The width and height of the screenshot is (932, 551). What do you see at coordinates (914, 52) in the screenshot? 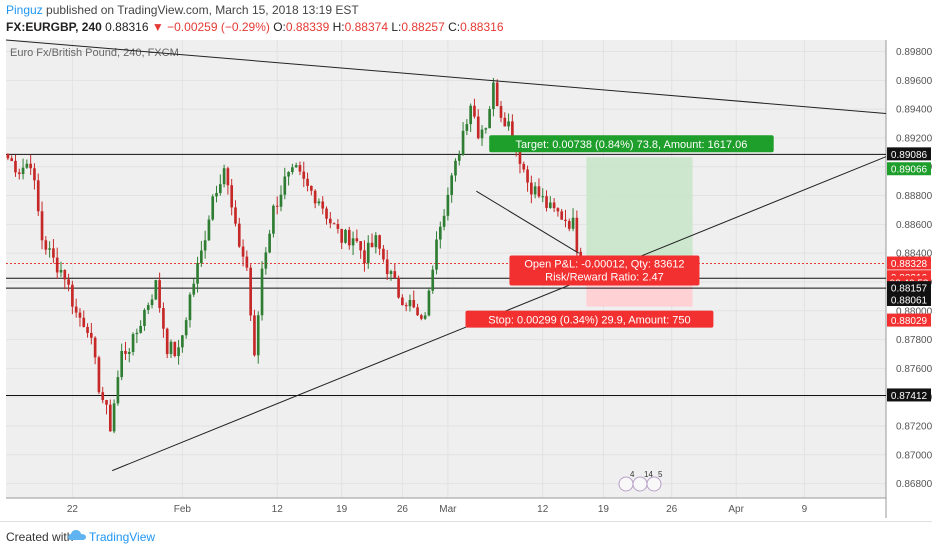
I see `y-tick-label: 0.89800` at bounding box center [914, 52].